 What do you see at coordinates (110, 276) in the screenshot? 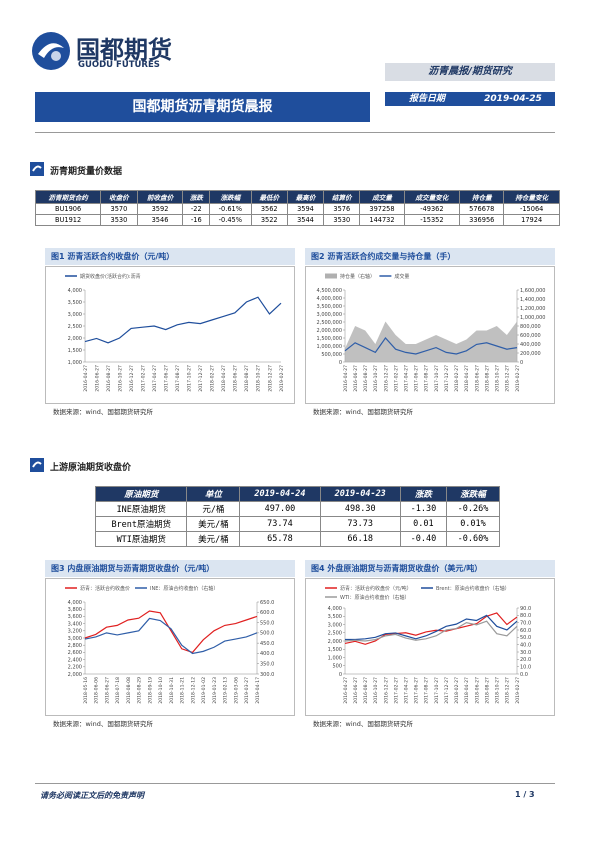
I see `legend-label: 期货收盘价(活跃合约):沥青` at bounding box center [110, 276].